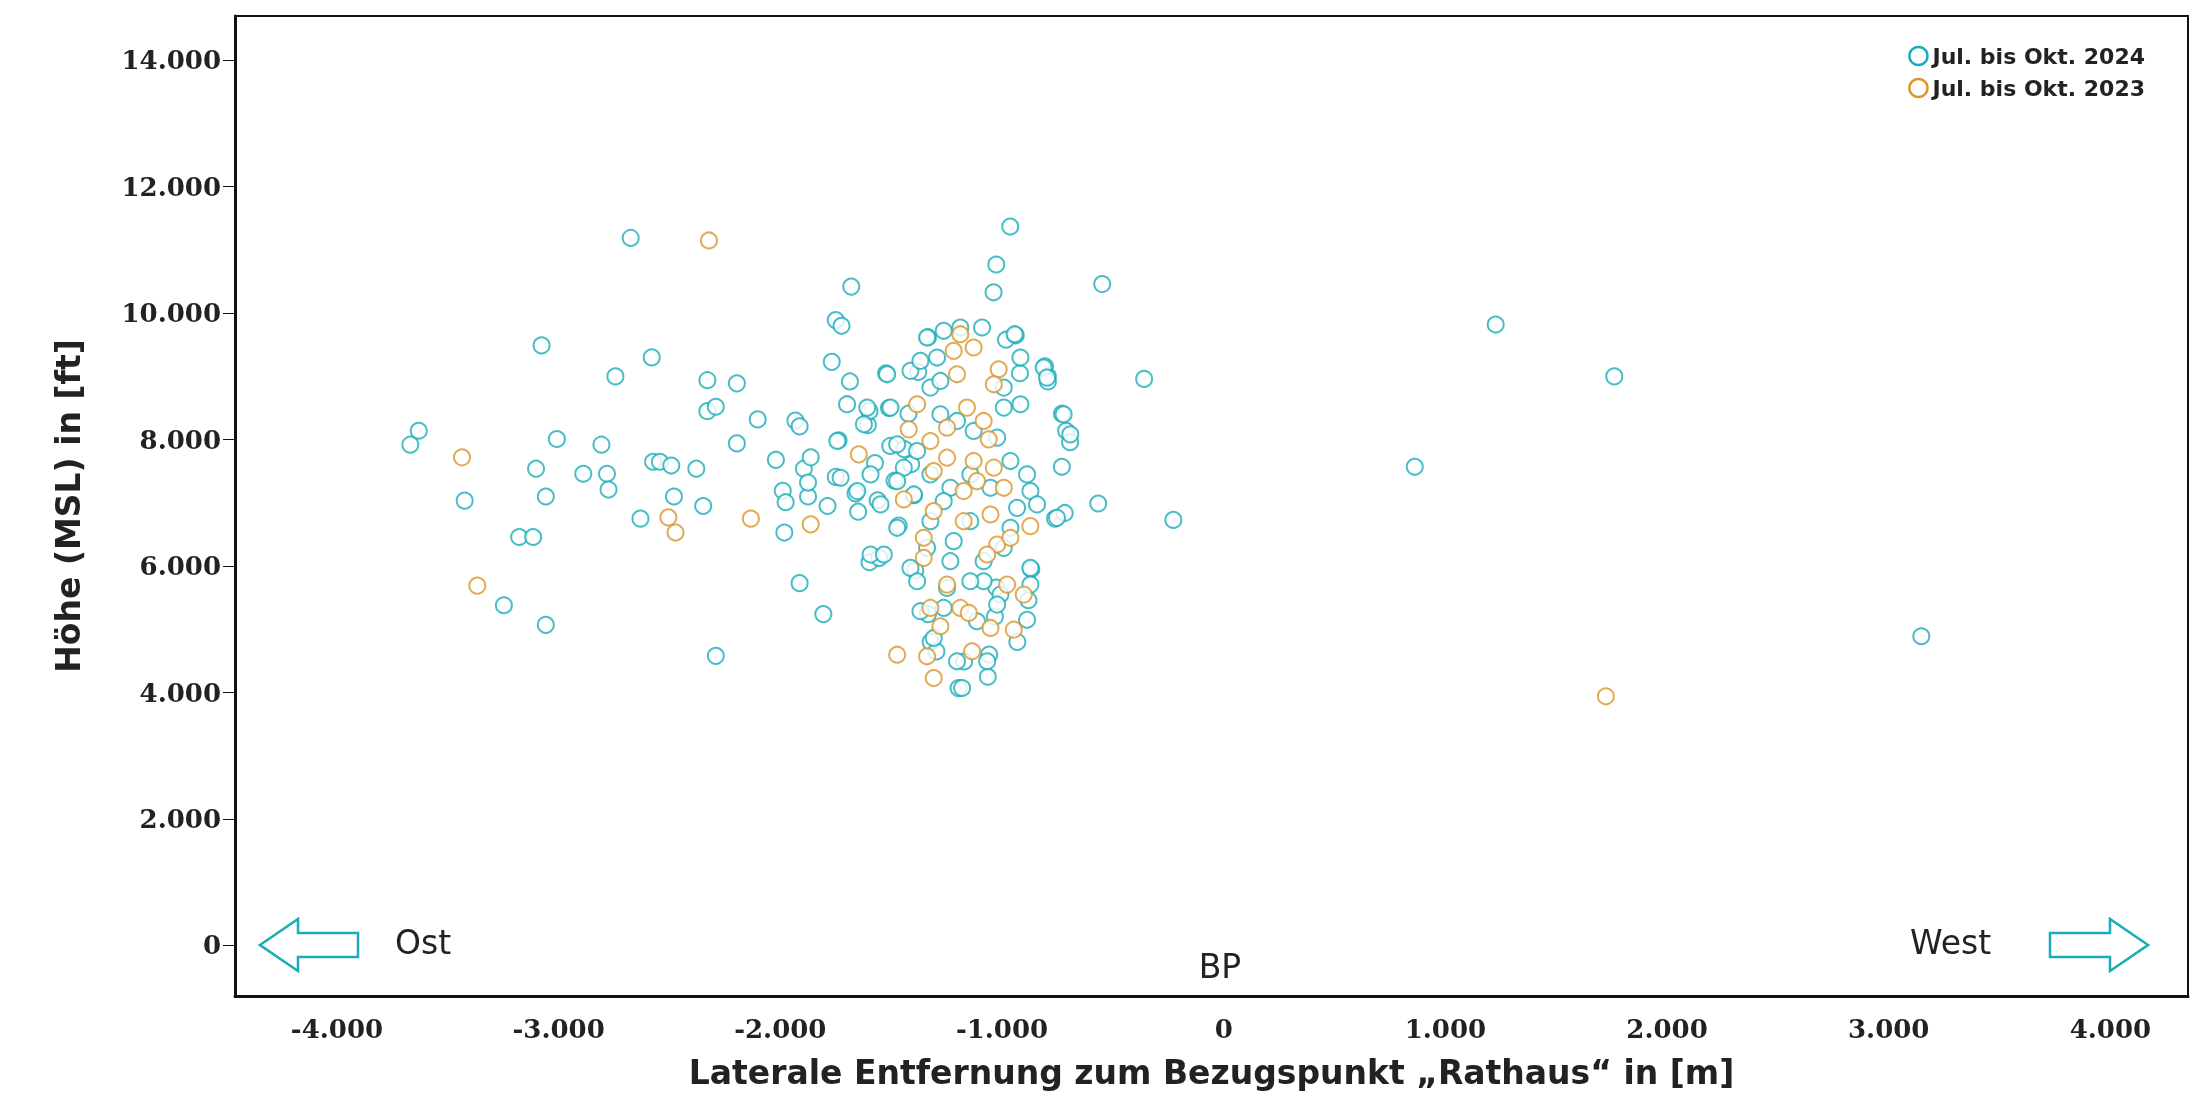  I want to click on y-axis-title: Höhe (MSL) in [ft], so click(68, 506).